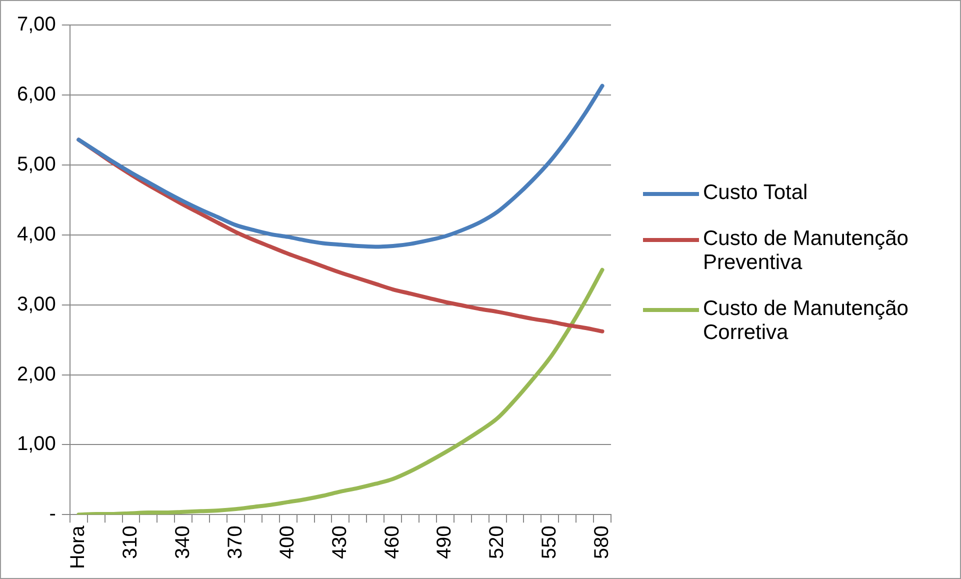 The image size is (961, 579). Describe the element at coordinates (183, 543) in the screenshot. I see `x-tick-label: 340` at that location.